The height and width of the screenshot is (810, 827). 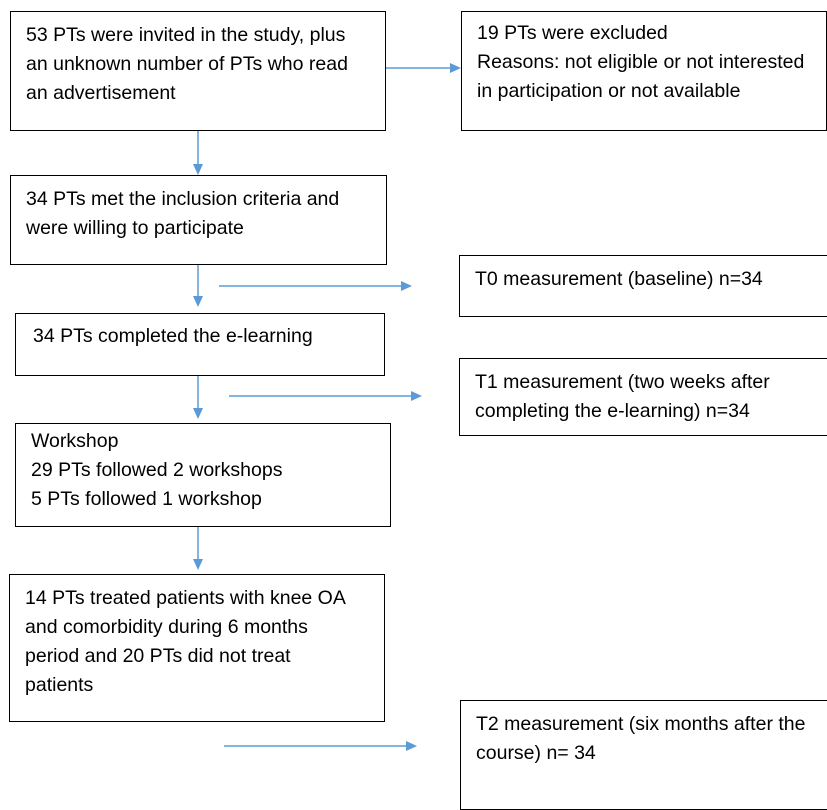 I want to click on workshop-line-1: Workshop, so click(x=75, y=441).